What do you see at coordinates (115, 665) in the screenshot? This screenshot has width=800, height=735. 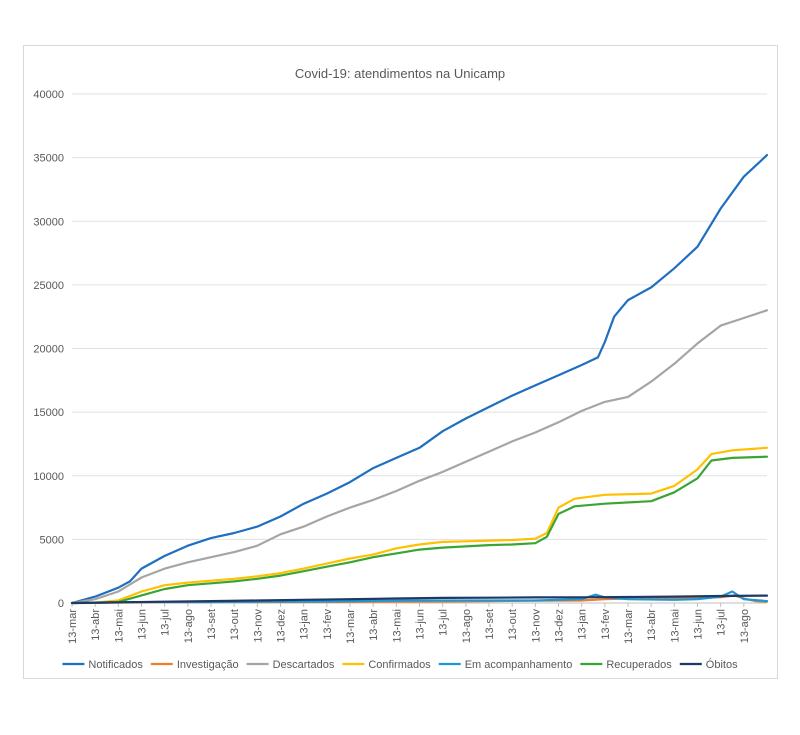 I see `legend-label-notificados: Notificados` at bounding box center [115, 665].